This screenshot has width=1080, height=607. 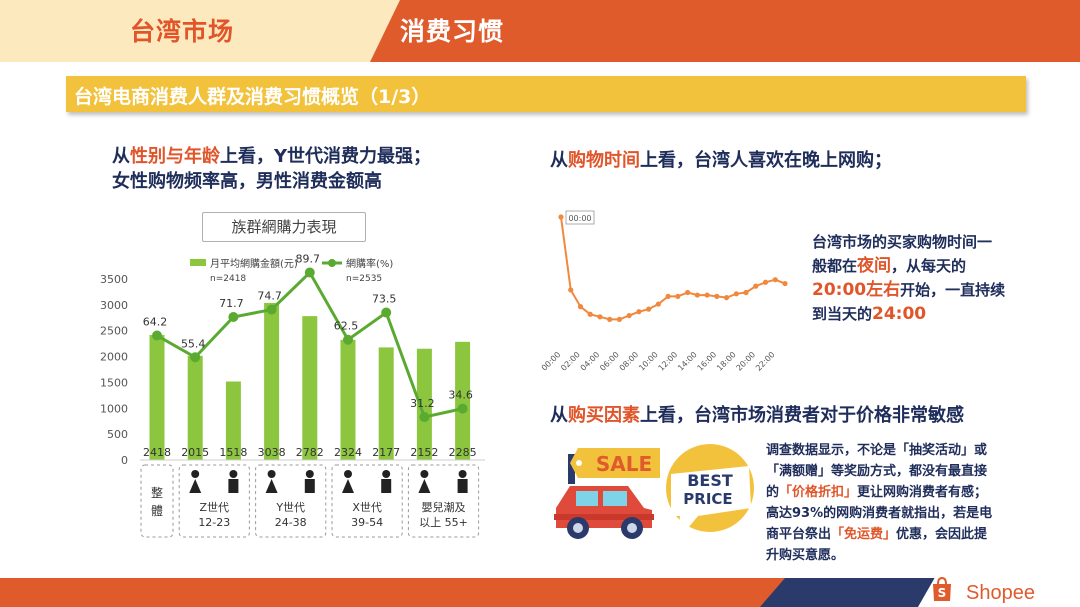 What do you see at coordinates (310, 452) in the screenshot?
I see `bar-value-label: 2782` at bounding box center [310, 452].